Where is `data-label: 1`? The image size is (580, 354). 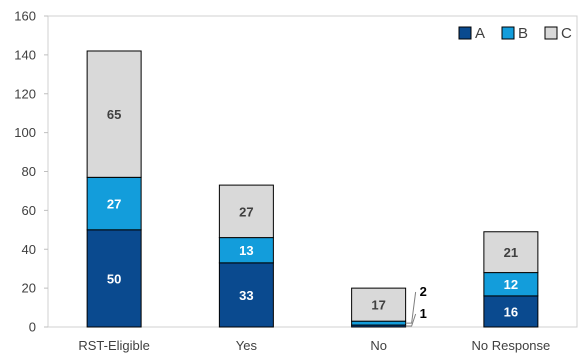
data-label: 1 is located at coordinates (423, 313).